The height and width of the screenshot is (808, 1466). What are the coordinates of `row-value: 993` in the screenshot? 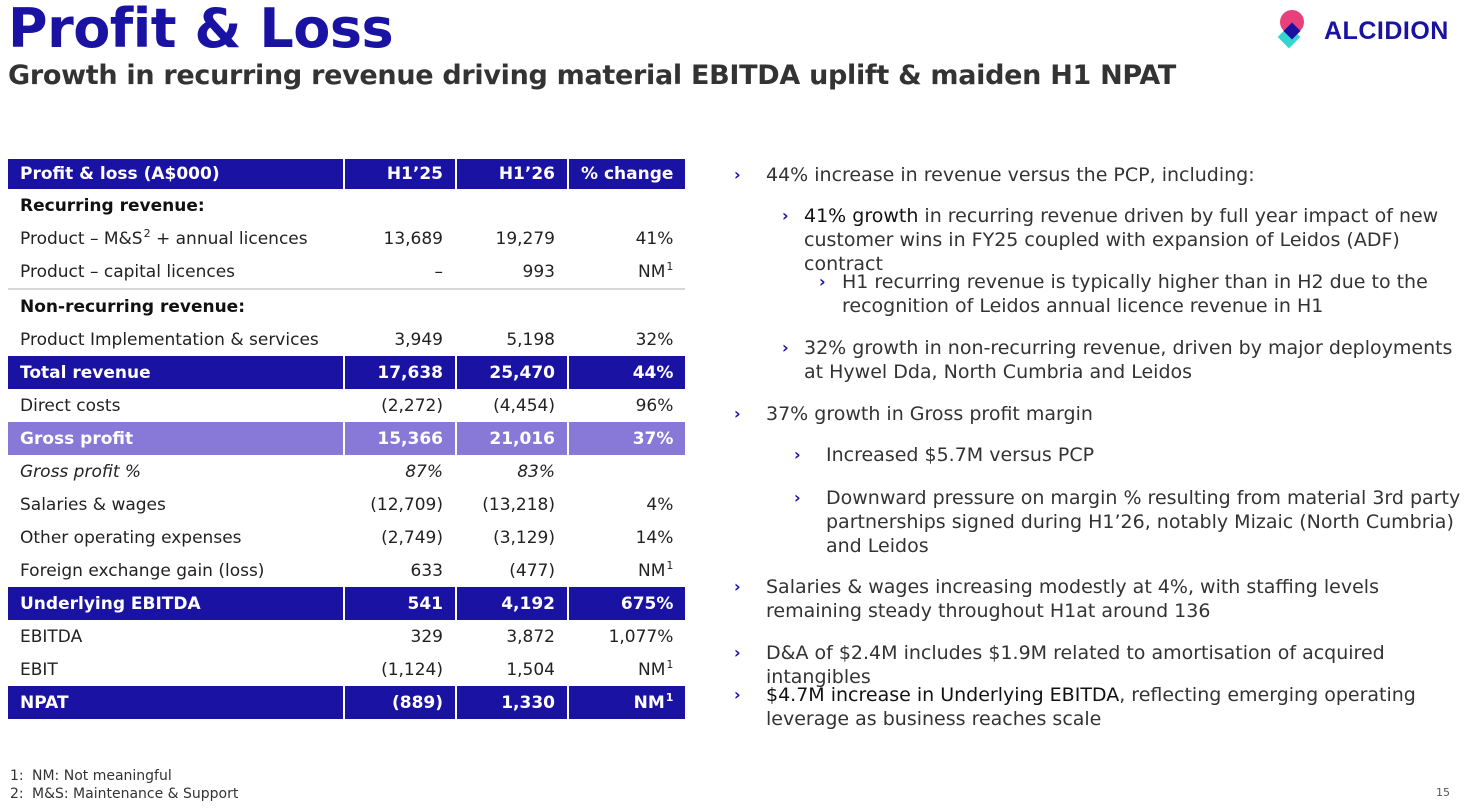 It's located at (512, 272).